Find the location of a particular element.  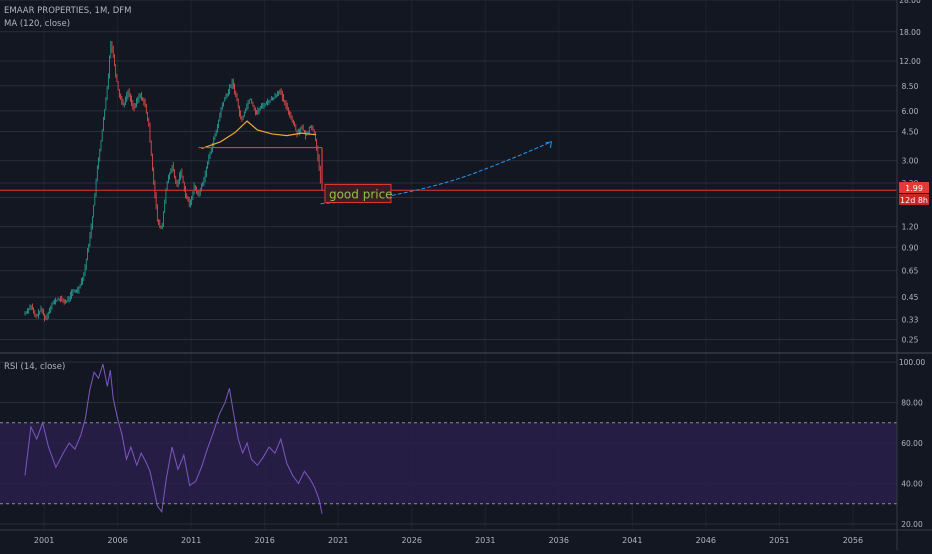

time-tick-label: 2016 is located at coordinates (265, 540).